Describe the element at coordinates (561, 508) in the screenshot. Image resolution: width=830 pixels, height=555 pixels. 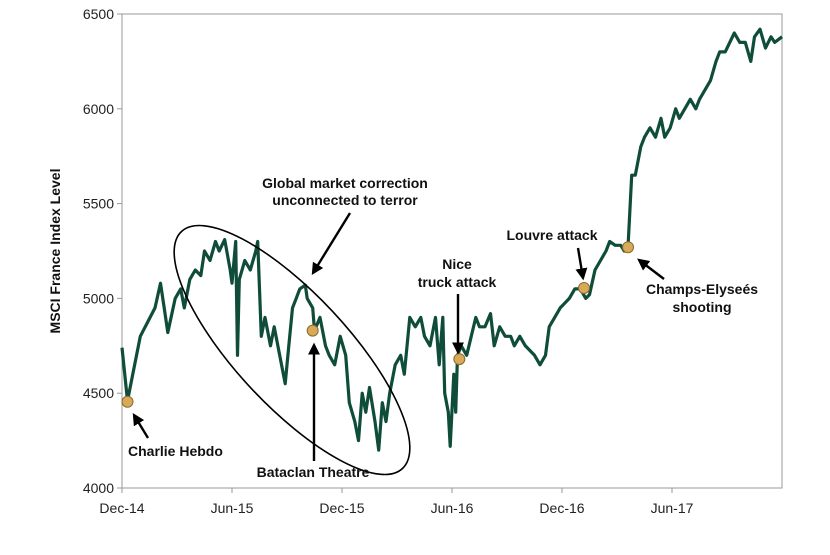
I see `x-tick-label: Dec-16` at that location.